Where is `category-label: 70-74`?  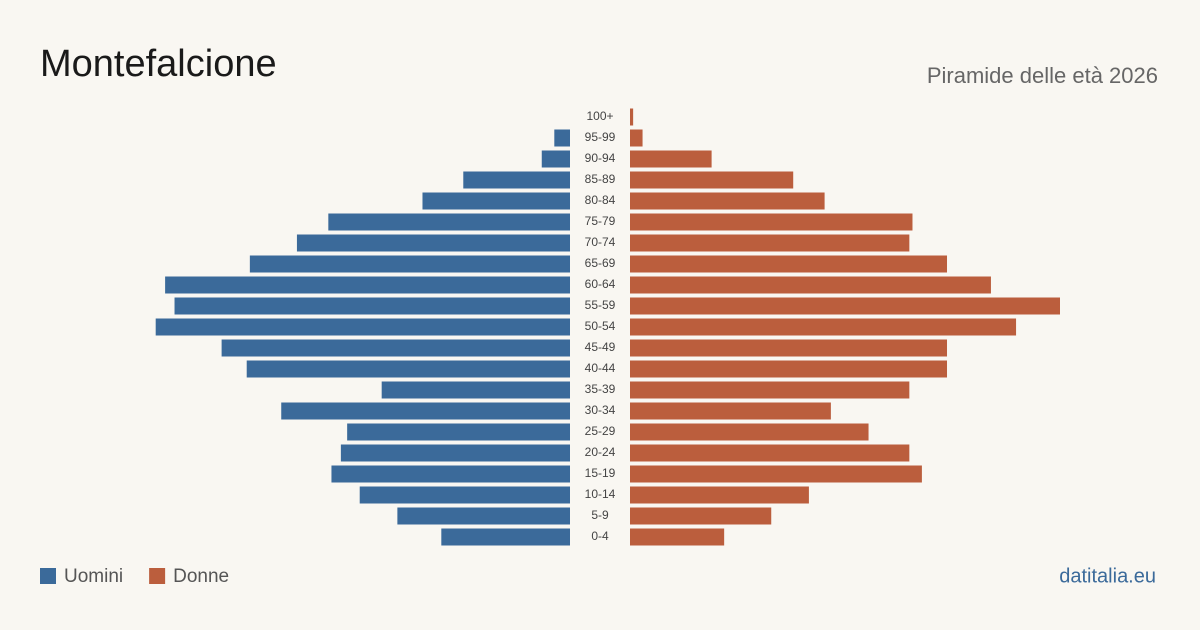
category-label: 70-74 is located at coordinates (600, 242).